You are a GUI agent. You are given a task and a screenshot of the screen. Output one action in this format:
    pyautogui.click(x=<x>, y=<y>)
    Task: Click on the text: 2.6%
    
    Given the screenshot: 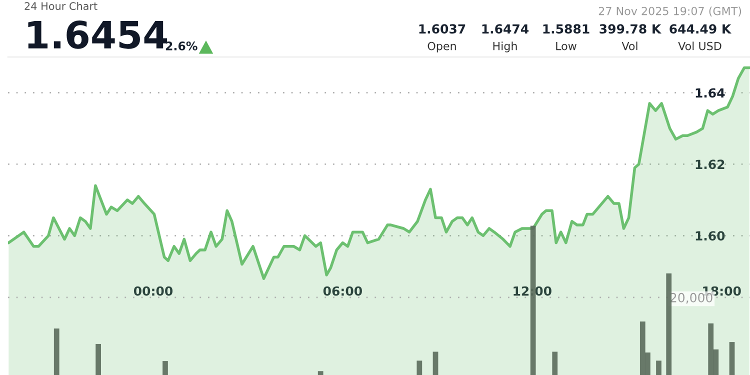 What is the action you would take?
    pyautogui.click(x=182, y=45)
    